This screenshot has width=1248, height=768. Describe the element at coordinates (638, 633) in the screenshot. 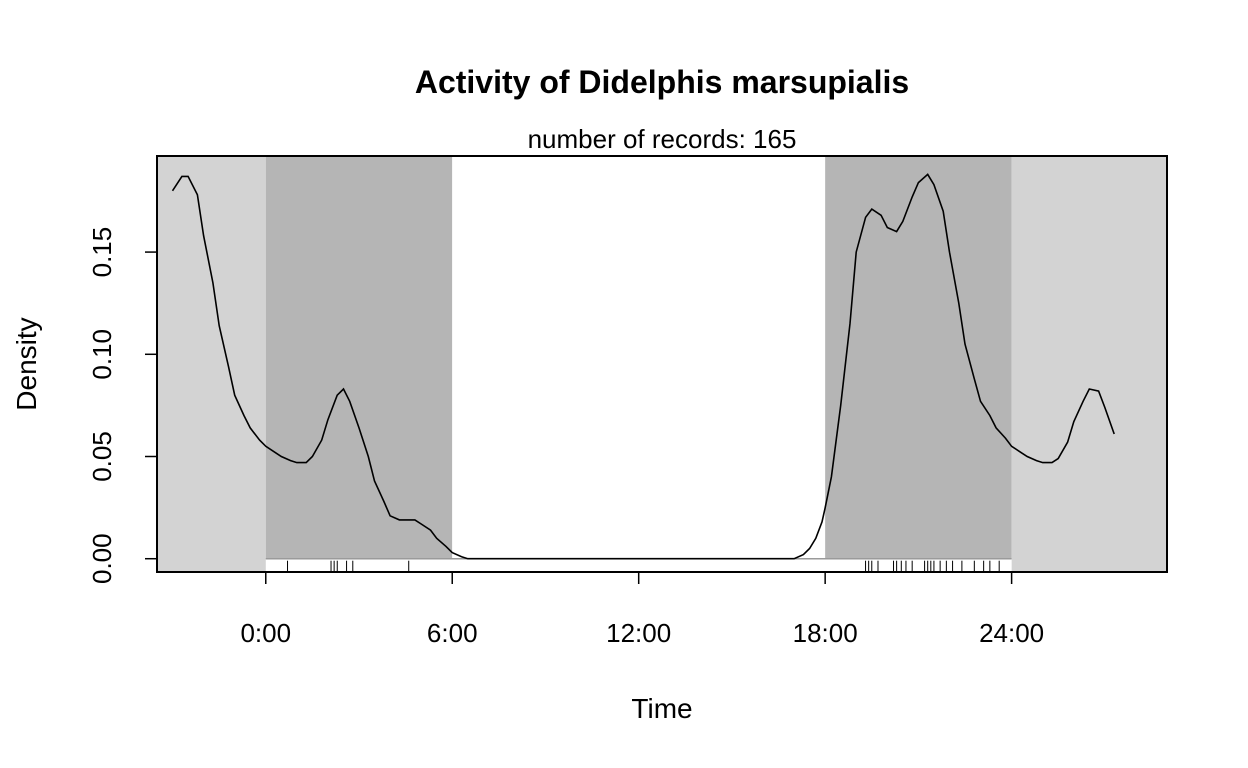

I see `x-tick-label: 12:00` at that location.